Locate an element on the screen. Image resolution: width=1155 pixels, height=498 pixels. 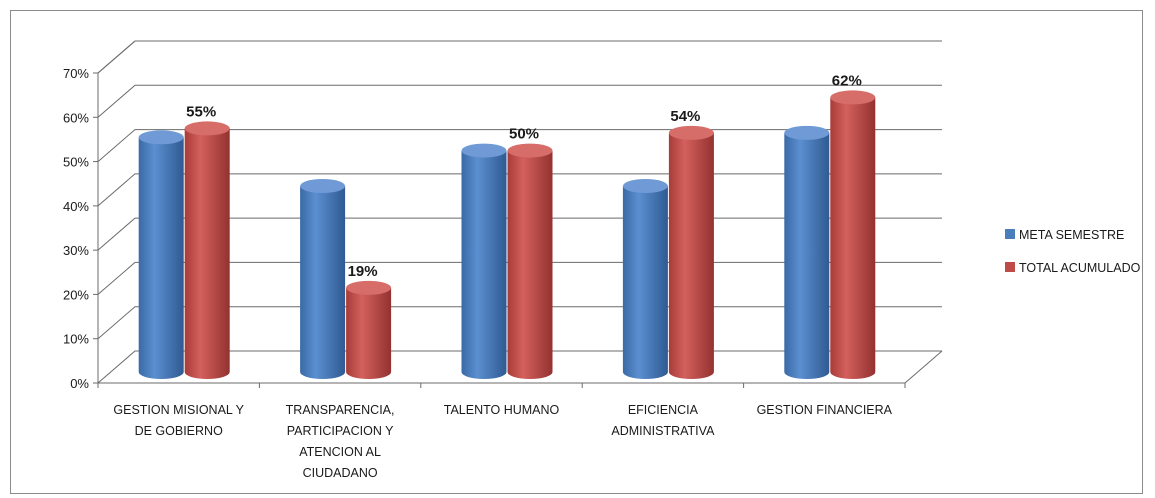
category-label-line: DE GOBIERNO is located at coordinates (179, 431).